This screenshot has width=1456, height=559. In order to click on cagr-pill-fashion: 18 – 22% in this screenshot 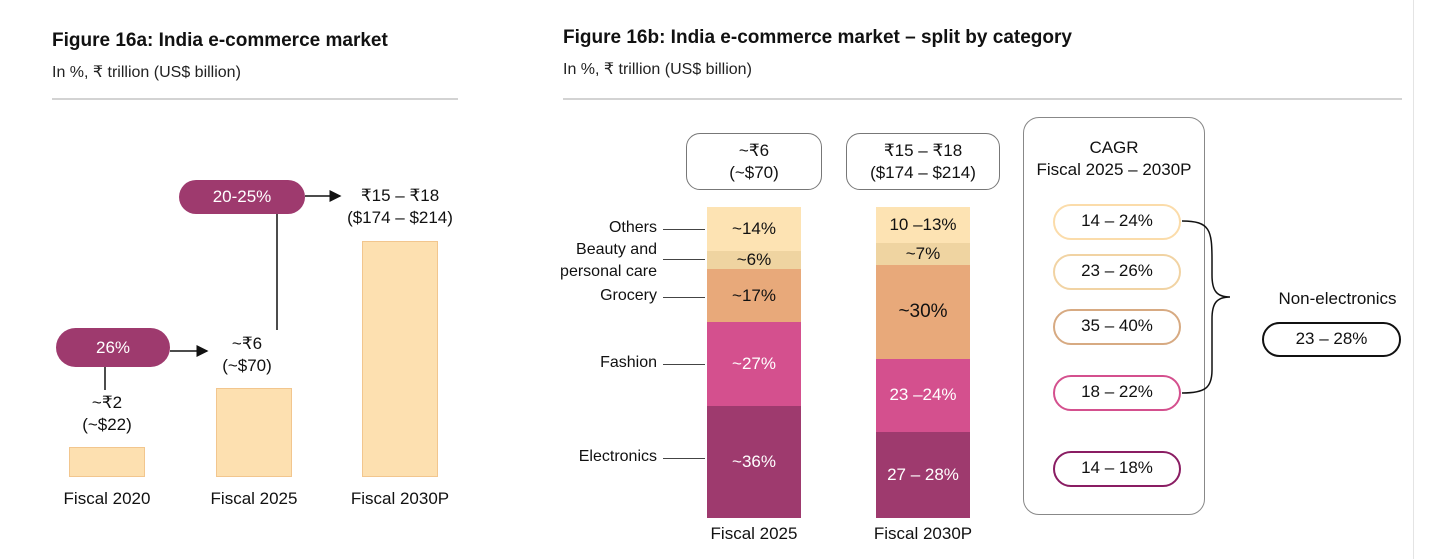, I will do `click(1117, 393)`.